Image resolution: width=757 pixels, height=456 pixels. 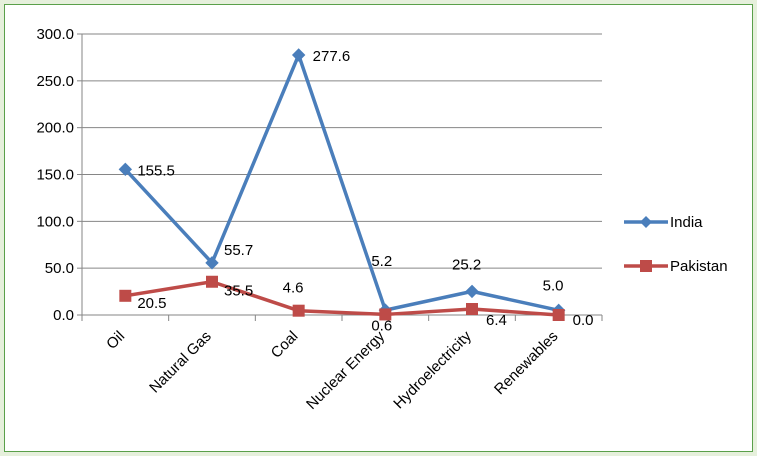 I want to click on data-label-india: 5.0, so click(x=553, y=285).